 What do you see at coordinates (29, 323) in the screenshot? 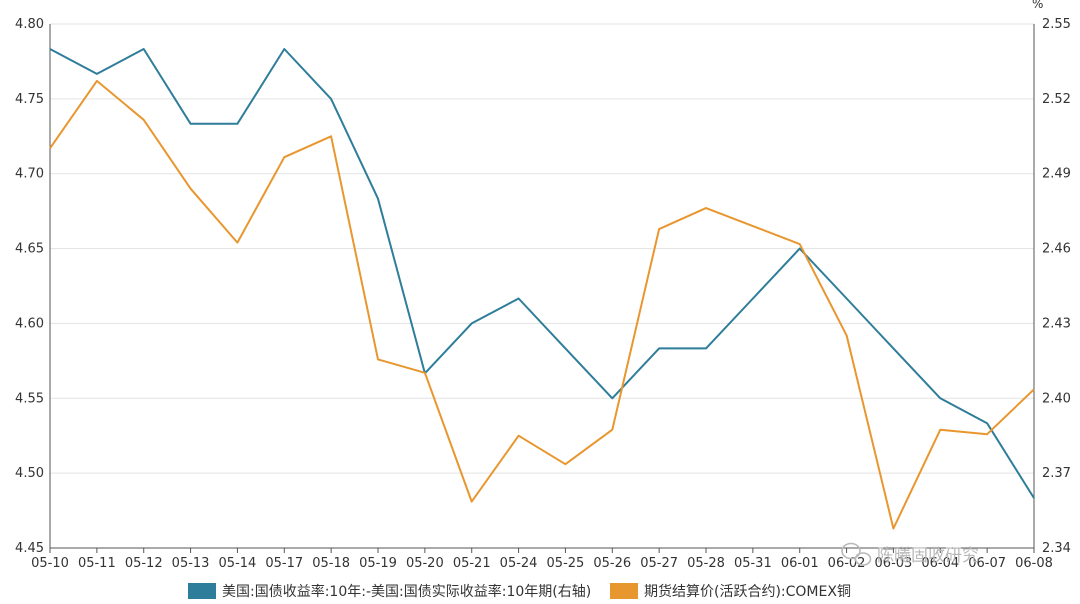
I see `left-tick-label: 4.60` at bounding box center [29, 323].